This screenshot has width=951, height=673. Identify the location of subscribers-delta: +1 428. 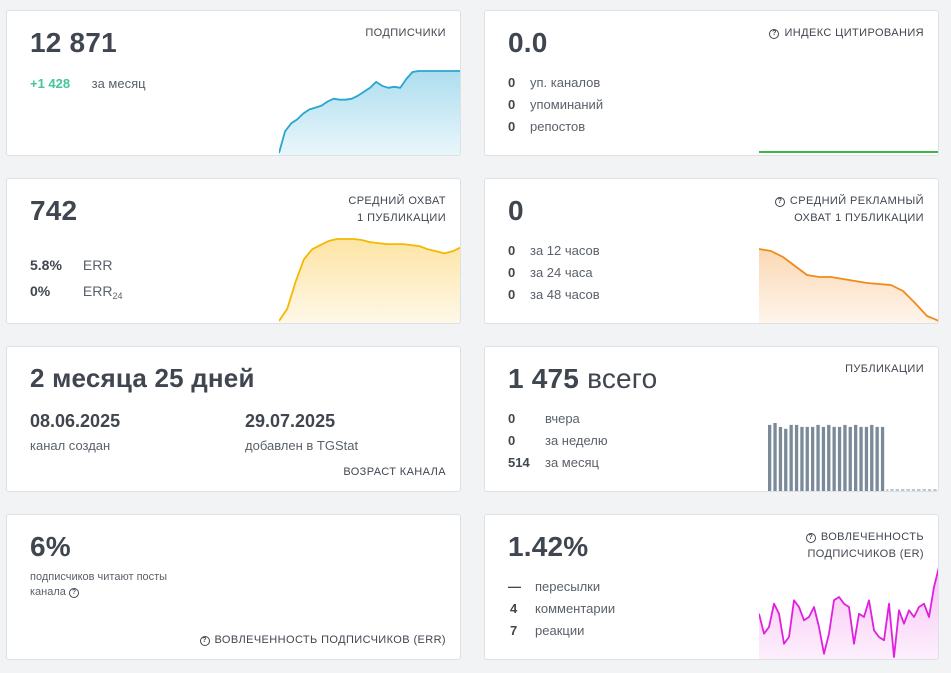
(50, 83).